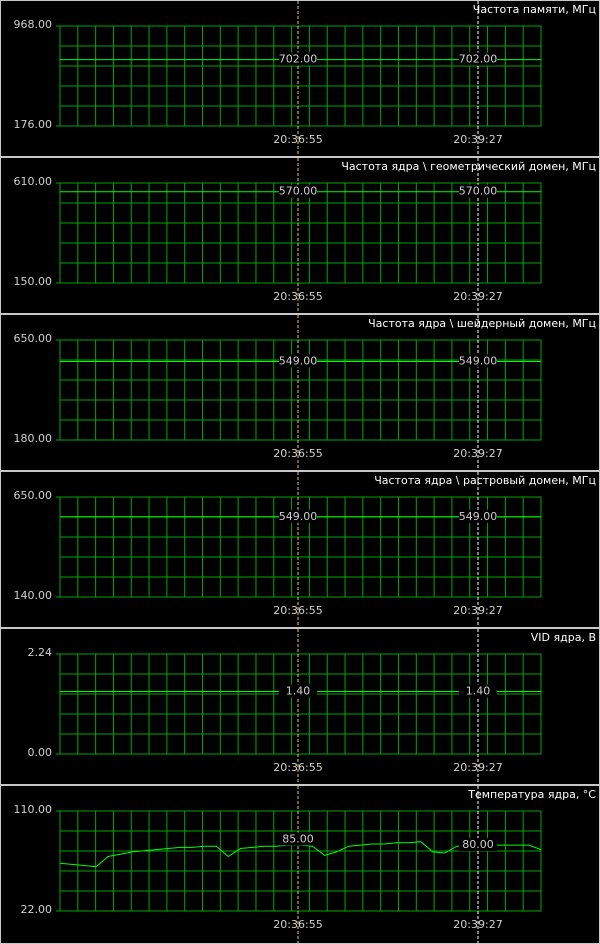  I want to click on panel-title: VID ядра, В, so click(563, 637).